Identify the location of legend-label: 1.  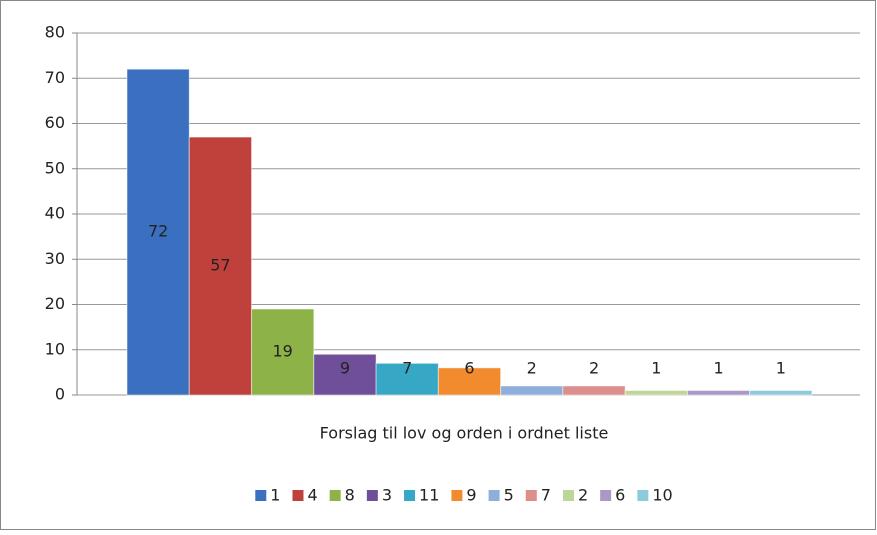
(275, 495).